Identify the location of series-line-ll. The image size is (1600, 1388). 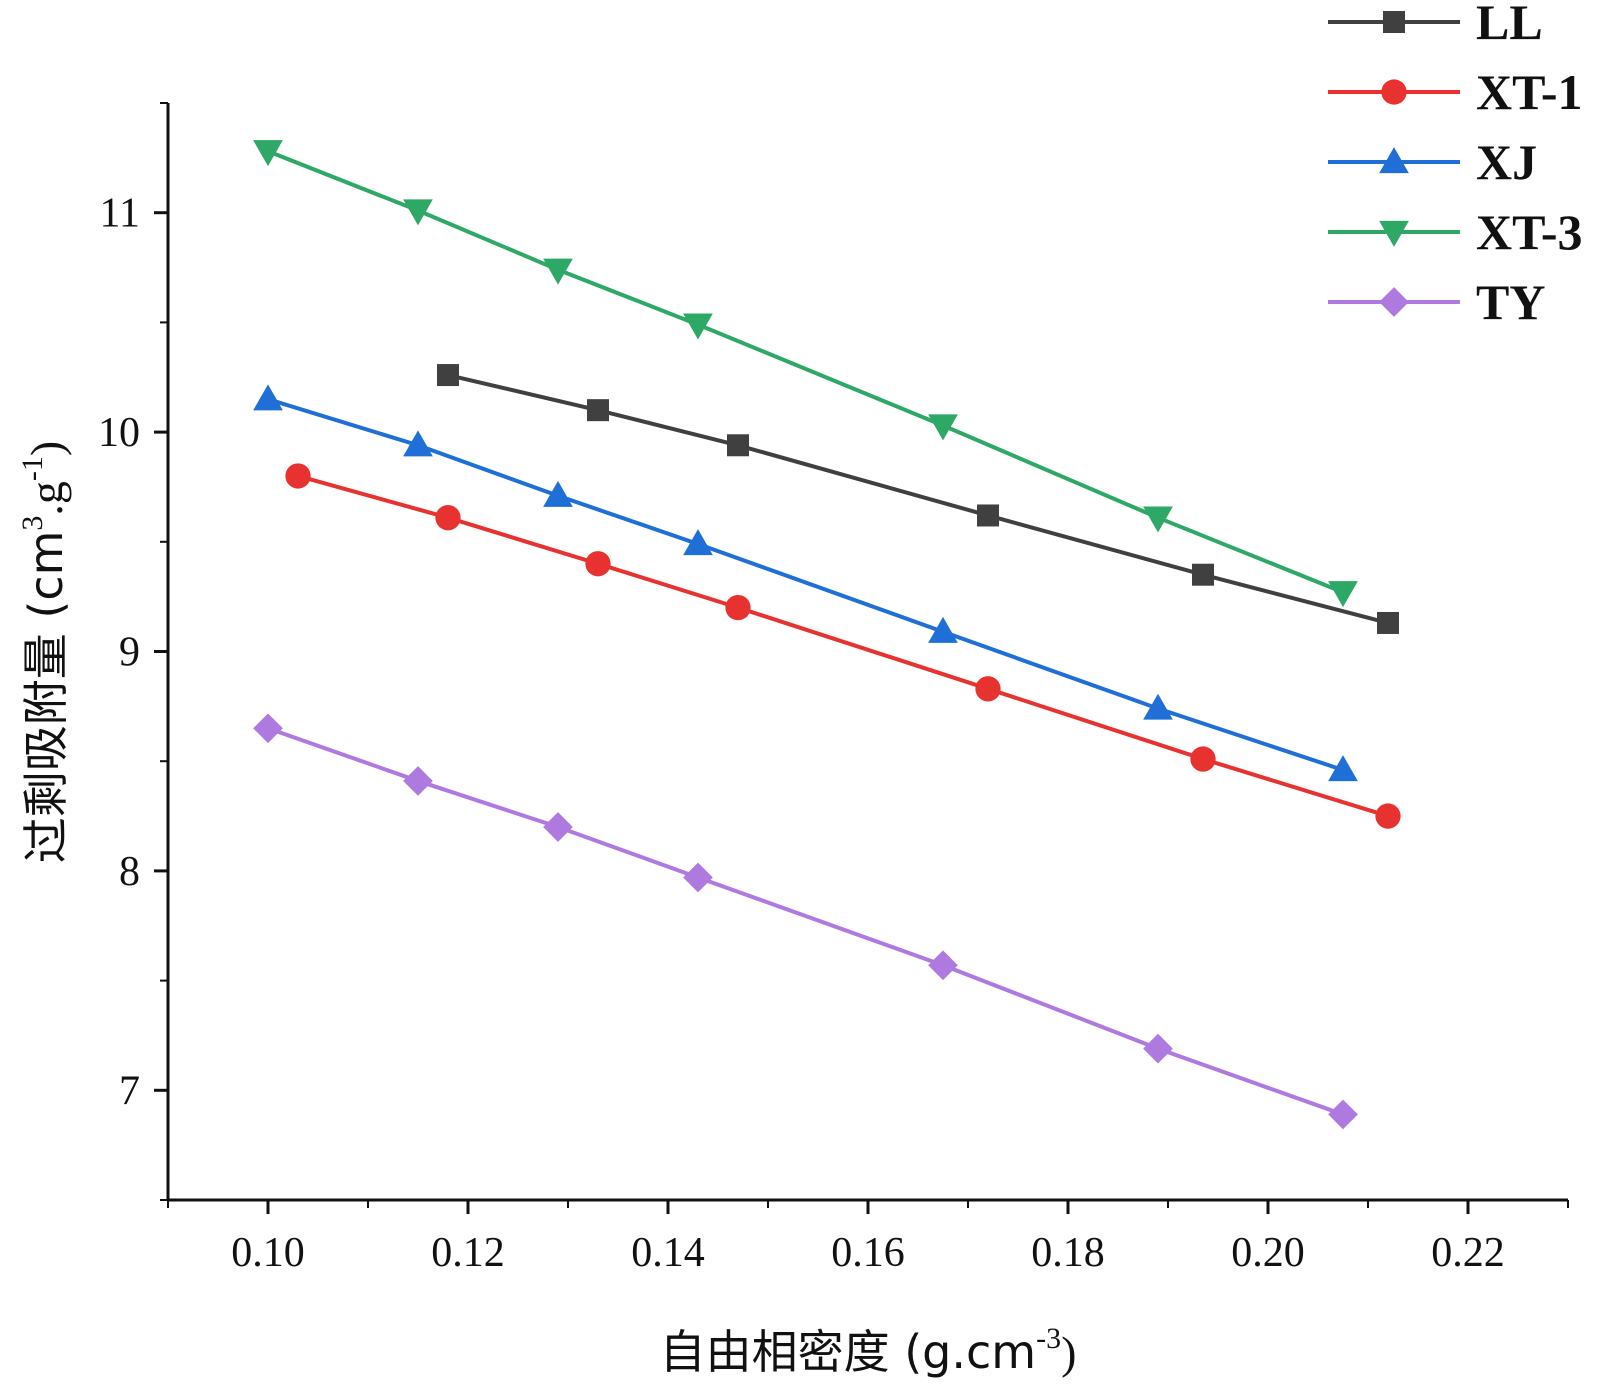
(918, 499).